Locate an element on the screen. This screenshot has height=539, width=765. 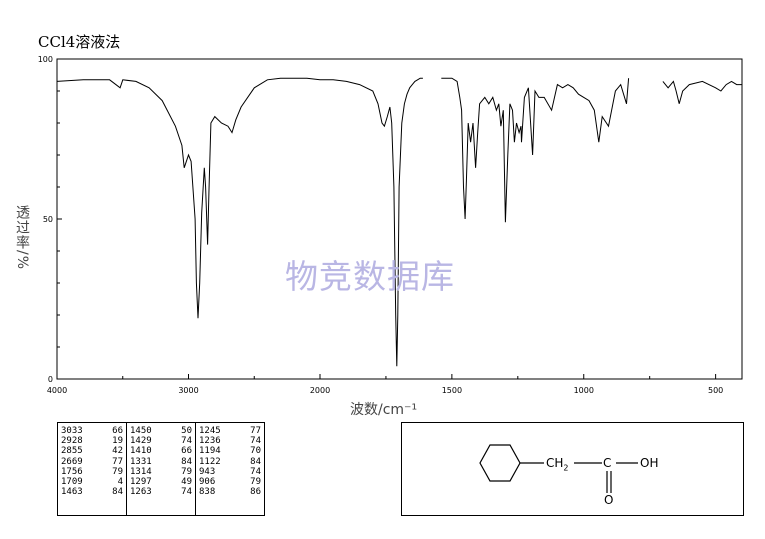
peak-column: 1245 77 1236 74 1194 70 1122 84 943 74 906 79 838 86 is located at coordinates (230, 469).